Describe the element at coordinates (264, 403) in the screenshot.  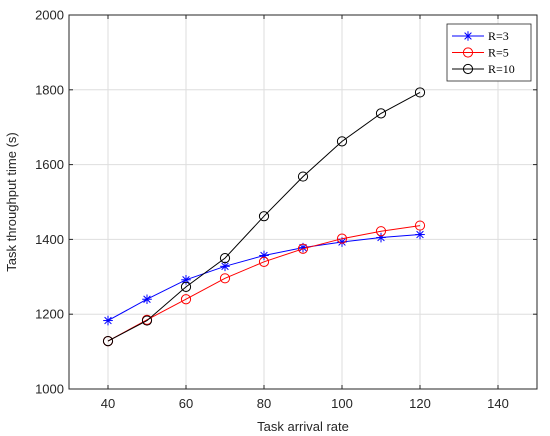
I see `x-tick-label: 80` at that location.